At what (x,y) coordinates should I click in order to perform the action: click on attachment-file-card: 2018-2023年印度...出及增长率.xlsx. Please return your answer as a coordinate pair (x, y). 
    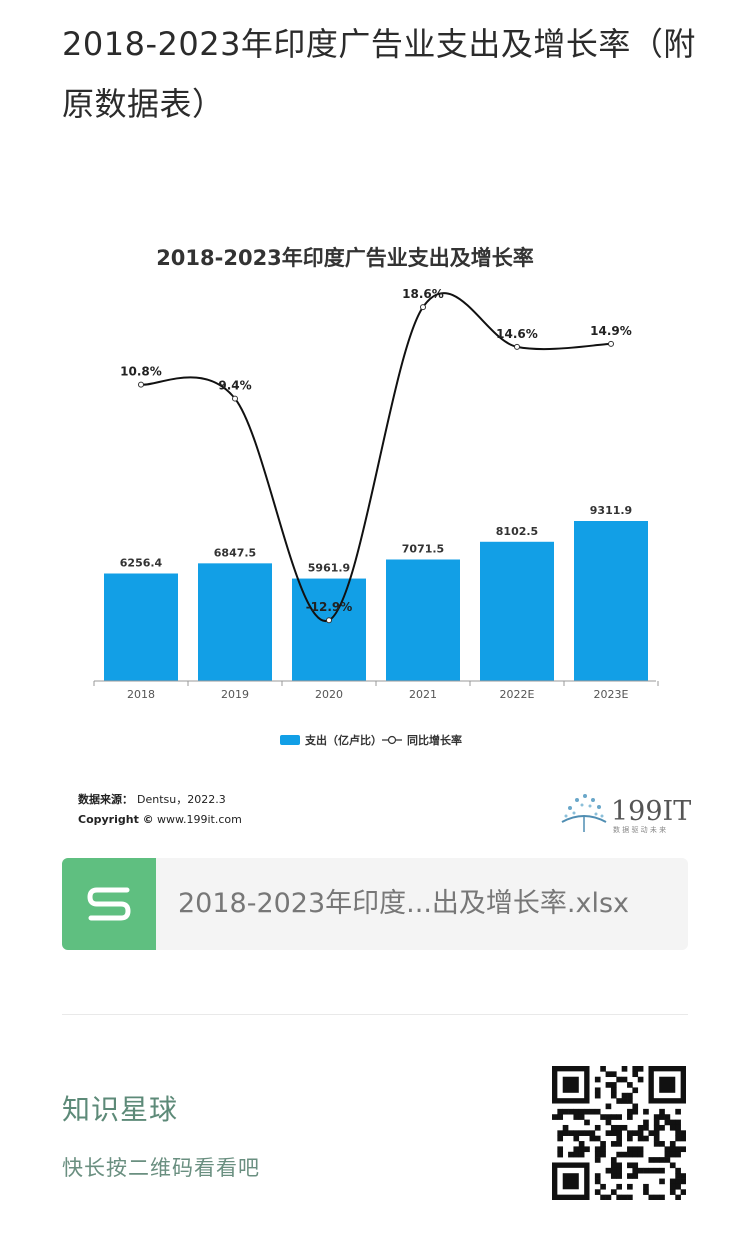
    Looking at the image, I should click on (375, 904).